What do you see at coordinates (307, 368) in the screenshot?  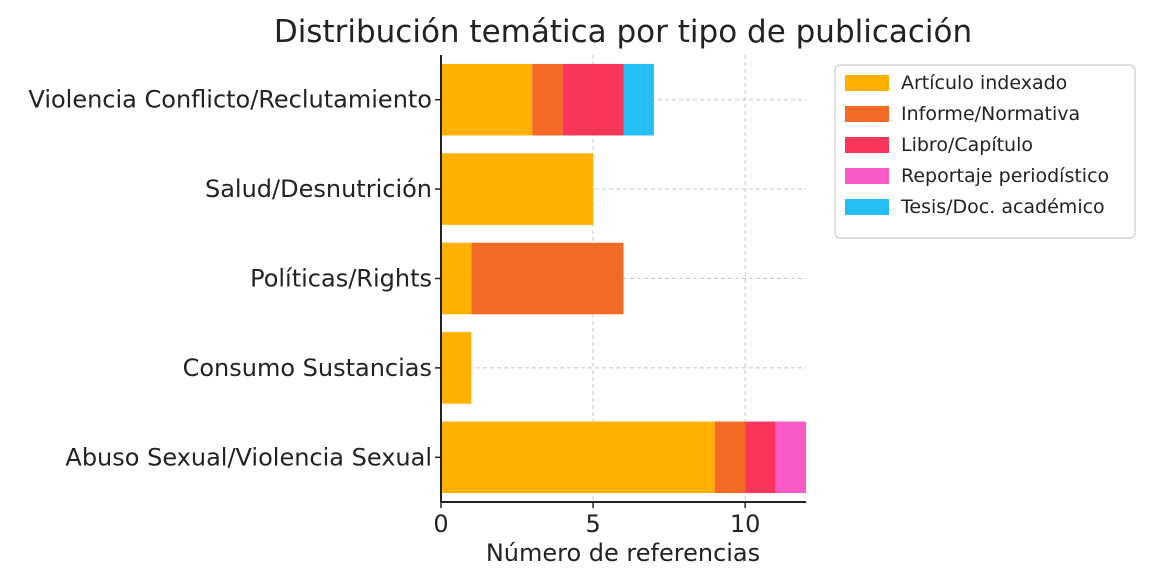 I see `y-tick-label: Consumo Sustancias` at bounding box center [307, 368].